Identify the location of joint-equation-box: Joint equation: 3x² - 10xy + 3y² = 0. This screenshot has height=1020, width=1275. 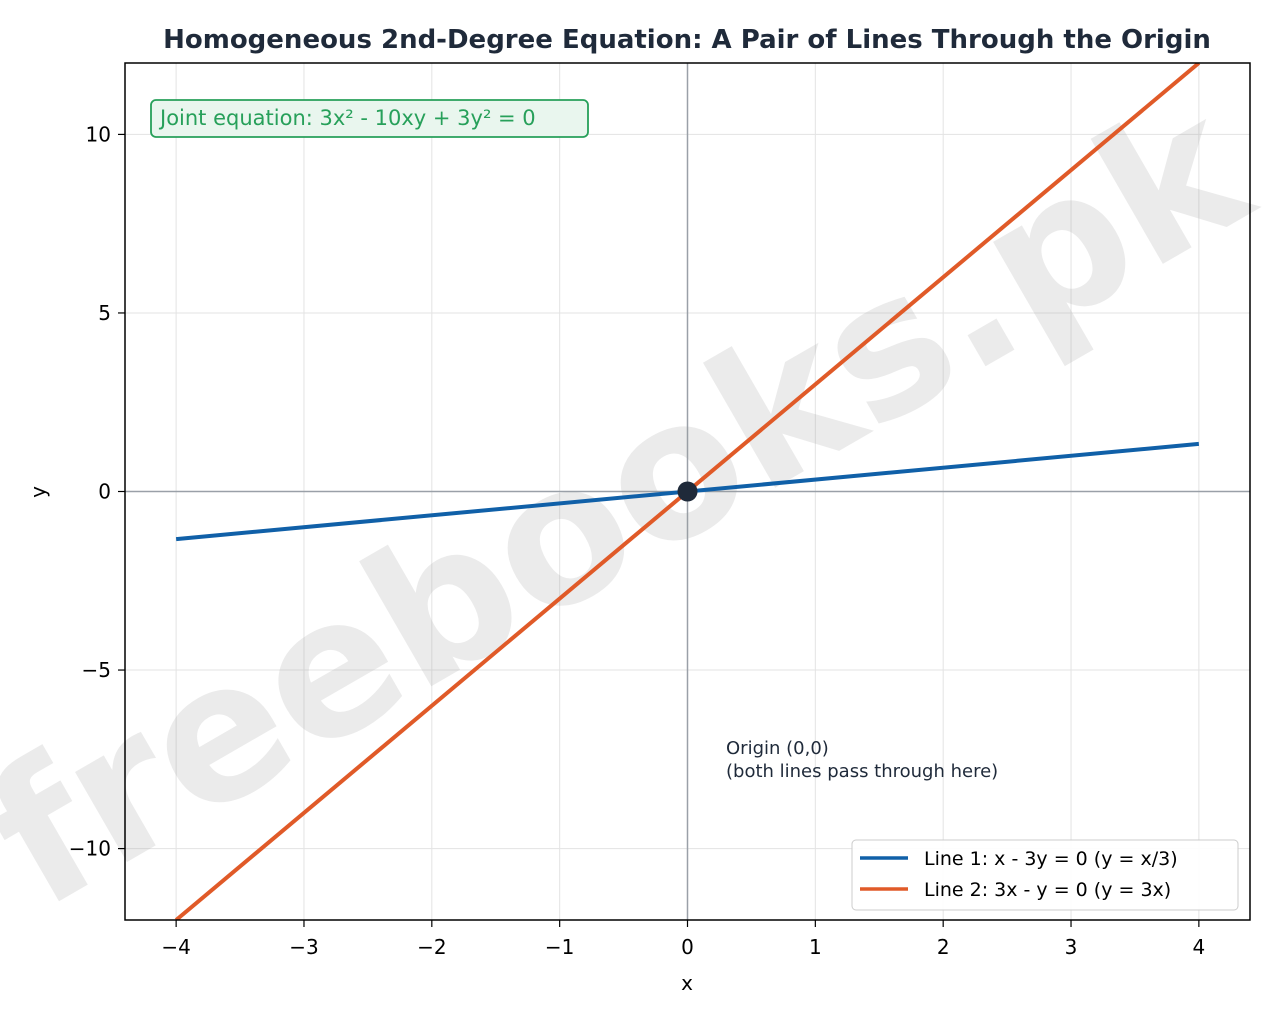
(369, 118).